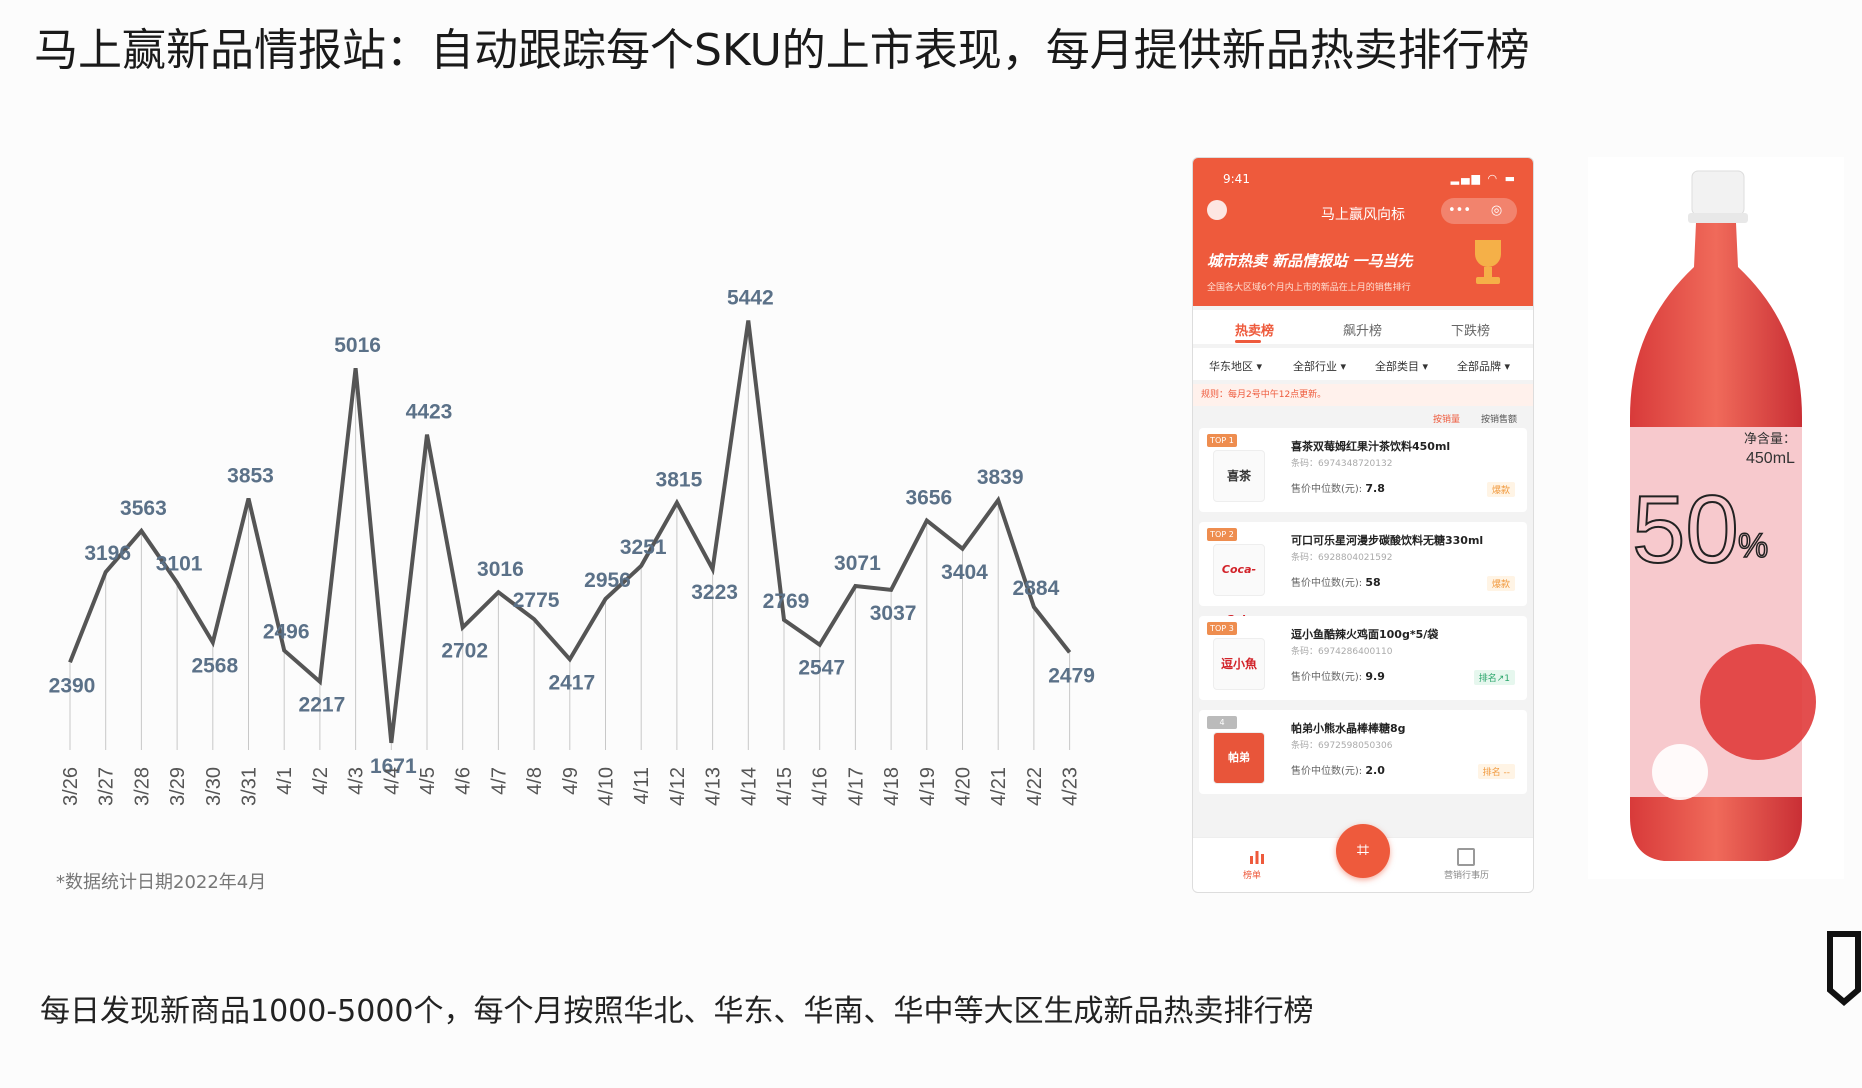  What do you see at coordinates (499, 781) in the screenshot?
I see `x-tick-label: 4/7` at bounding box center [499, 781].